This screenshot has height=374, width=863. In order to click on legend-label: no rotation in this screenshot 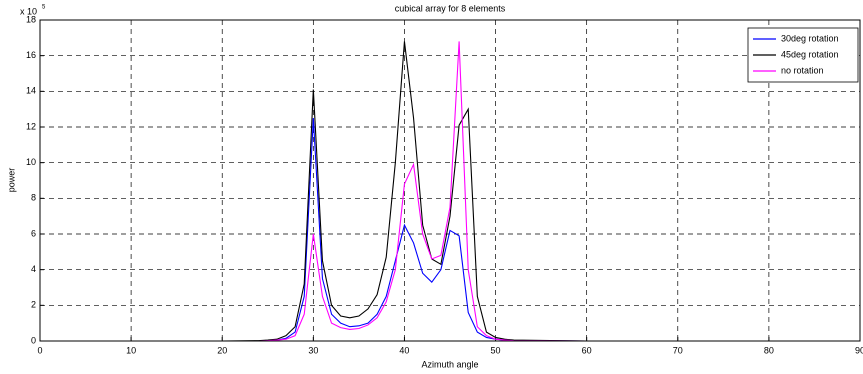, I will do `click(802, 70)`.